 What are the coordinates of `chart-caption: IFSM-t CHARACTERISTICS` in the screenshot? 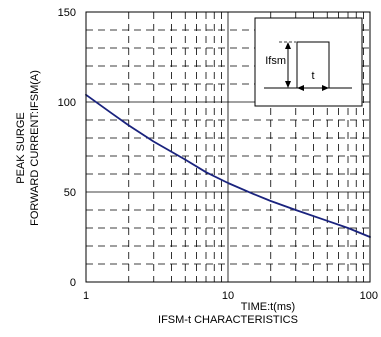 It's located at (228, 320).